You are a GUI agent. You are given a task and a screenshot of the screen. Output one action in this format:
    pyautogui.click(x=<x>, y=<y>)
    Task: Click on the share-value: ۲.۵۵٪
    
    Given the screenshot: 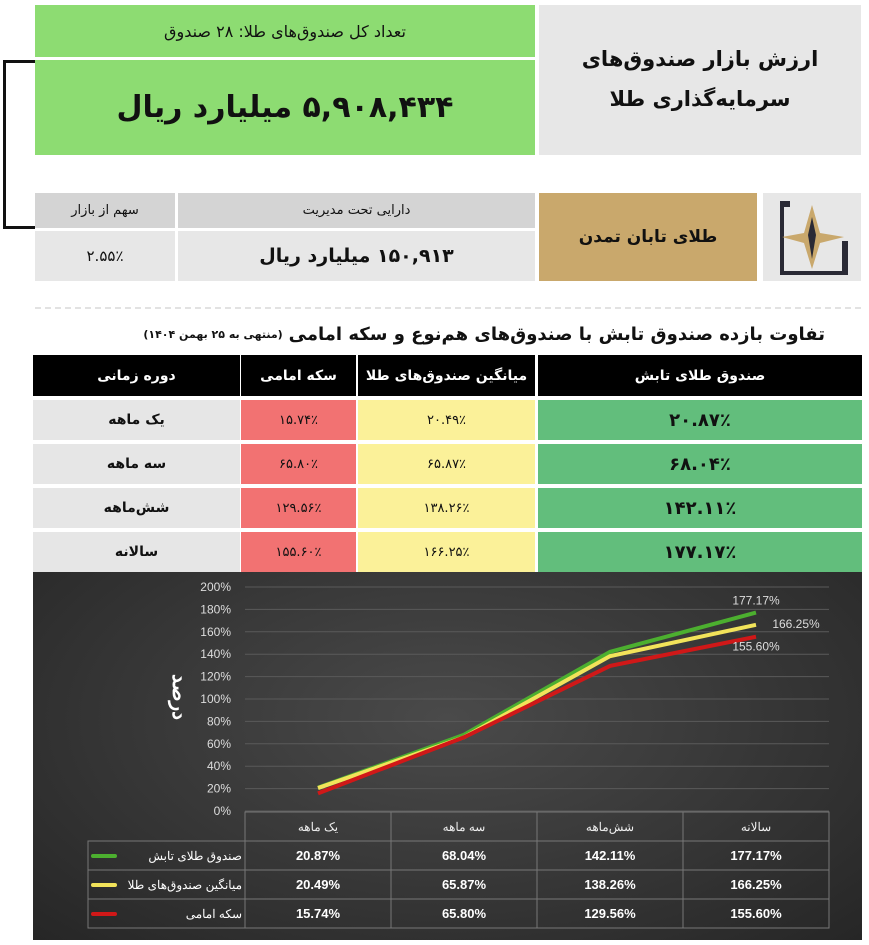 What is the action you would take?
    pyautogui.click(x=105, y=256)
    